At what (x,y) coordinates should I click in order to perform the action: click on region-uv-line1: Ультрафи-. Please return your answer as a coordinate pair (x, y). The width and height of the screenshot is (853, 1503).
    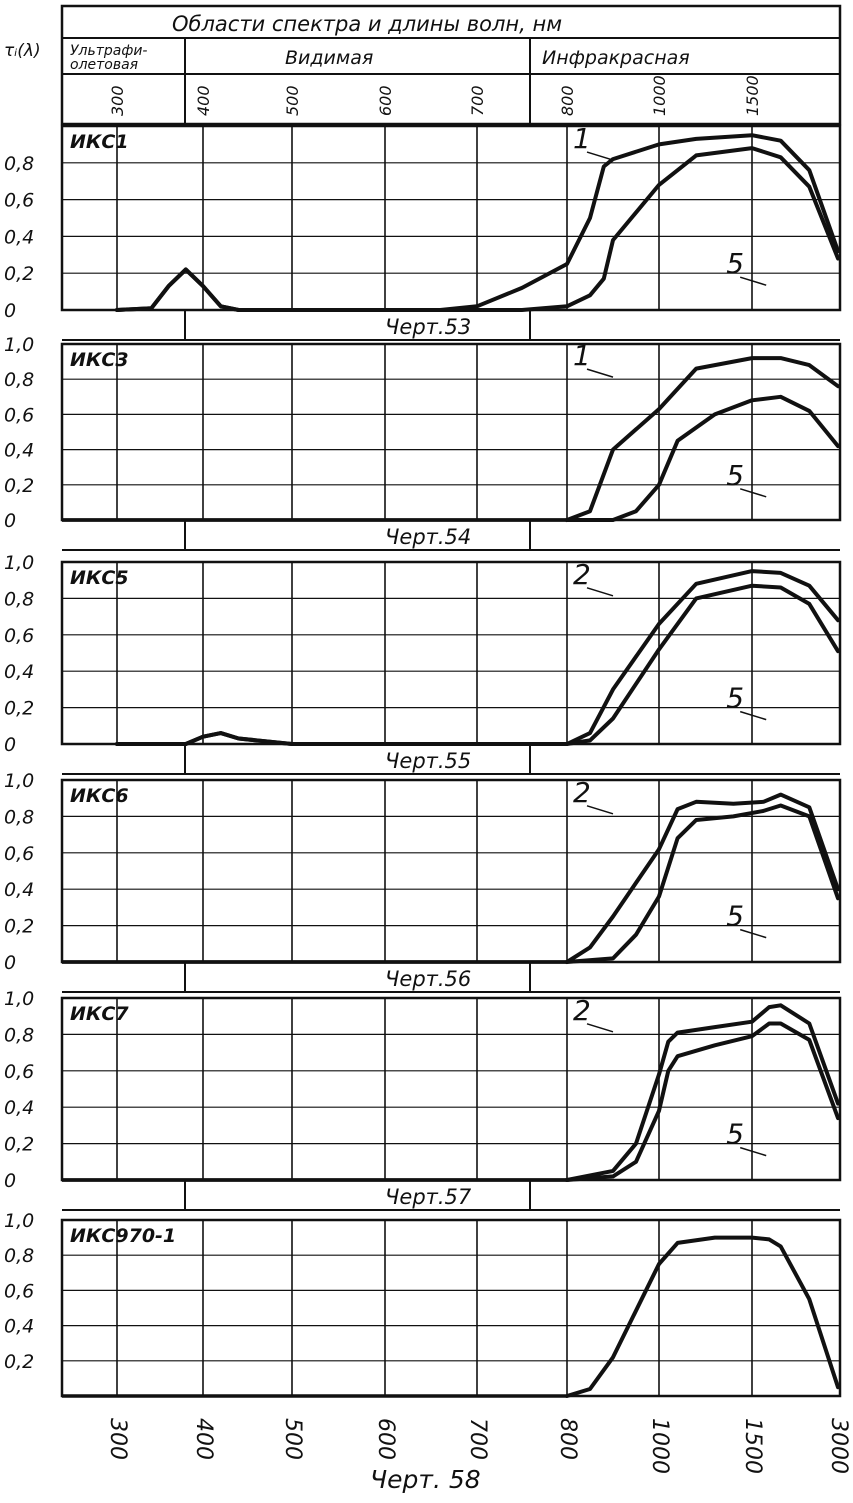
    Looking at the image, I should click on (108, 51).